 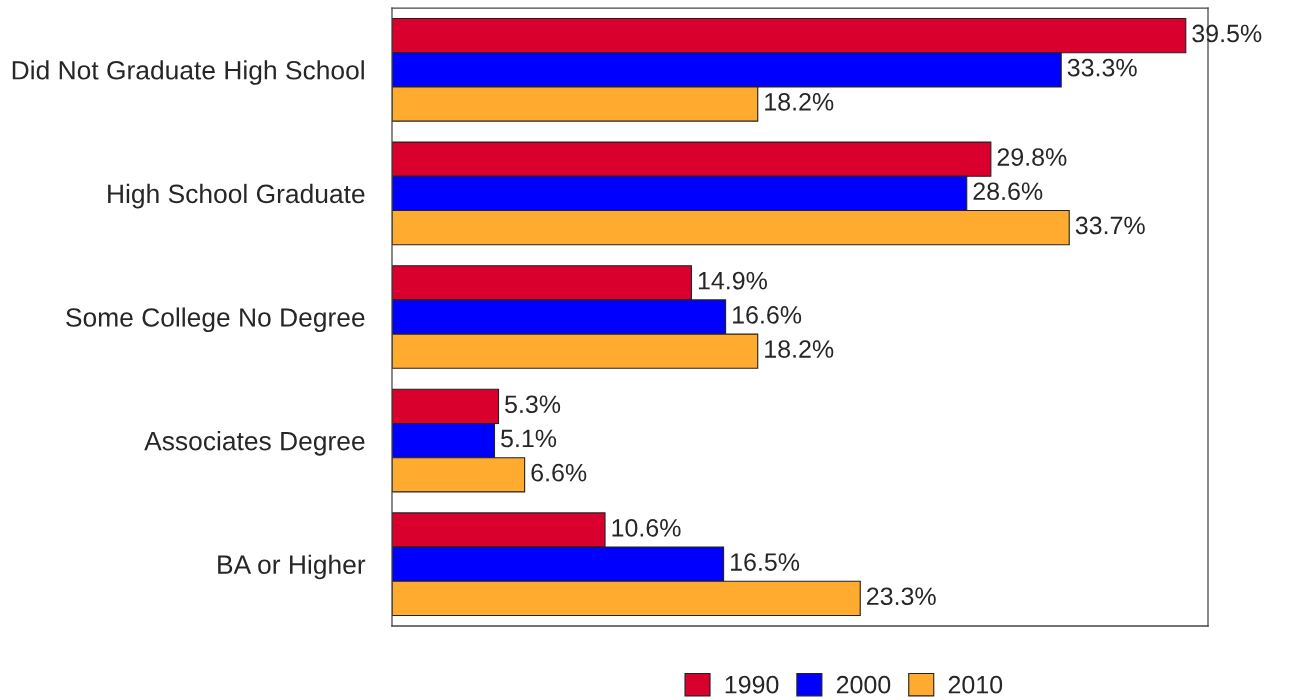 What do you see at coordinates (1227, 33) in the screenshot?
I see `data-label: 39.5%` at bounding box center [1227, 33].